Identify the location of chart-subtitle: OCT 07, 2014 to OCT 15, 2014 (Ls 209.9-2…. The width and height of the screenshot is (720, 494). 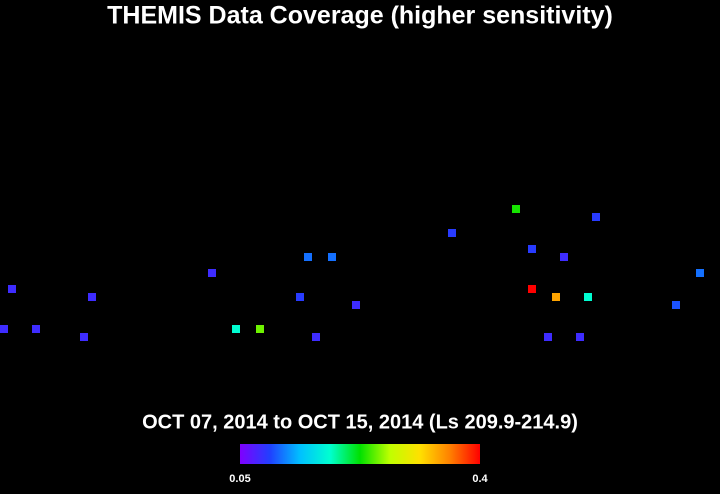
(360, 422).